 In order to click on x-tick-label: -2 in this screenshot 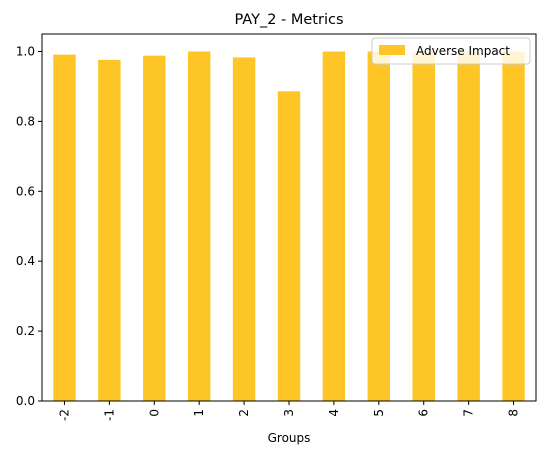, I will do `click(64, 415)`.